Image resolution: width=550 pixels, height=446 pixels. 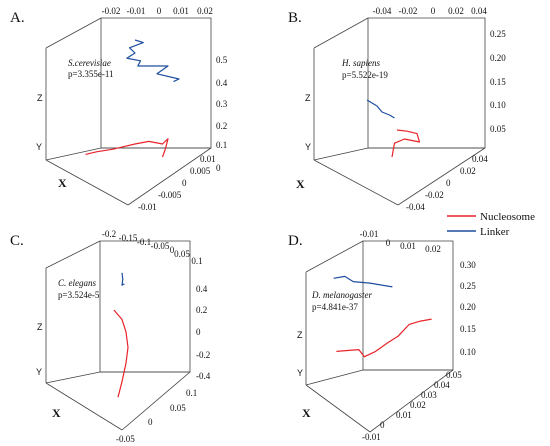 What do you see at coordinates (408, 246) in the screenshot?
I see `top-tick: 0.01` at bounding box center [408, 246].